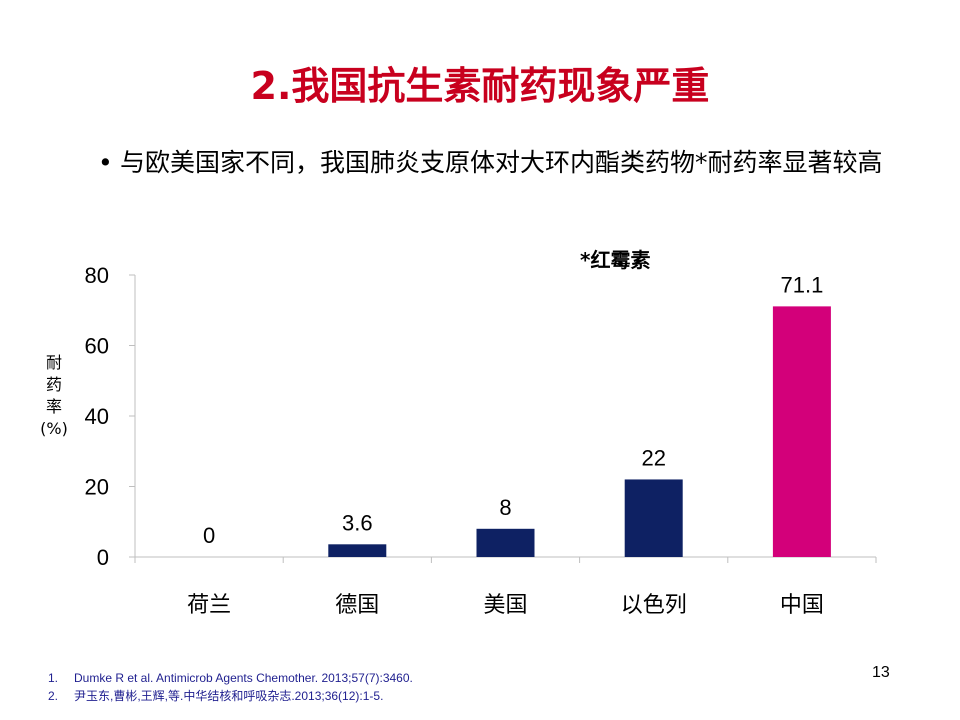  Describe the element at coordinates (357, 522) in the screenshot. I see `data-label: 3.6` at that location.